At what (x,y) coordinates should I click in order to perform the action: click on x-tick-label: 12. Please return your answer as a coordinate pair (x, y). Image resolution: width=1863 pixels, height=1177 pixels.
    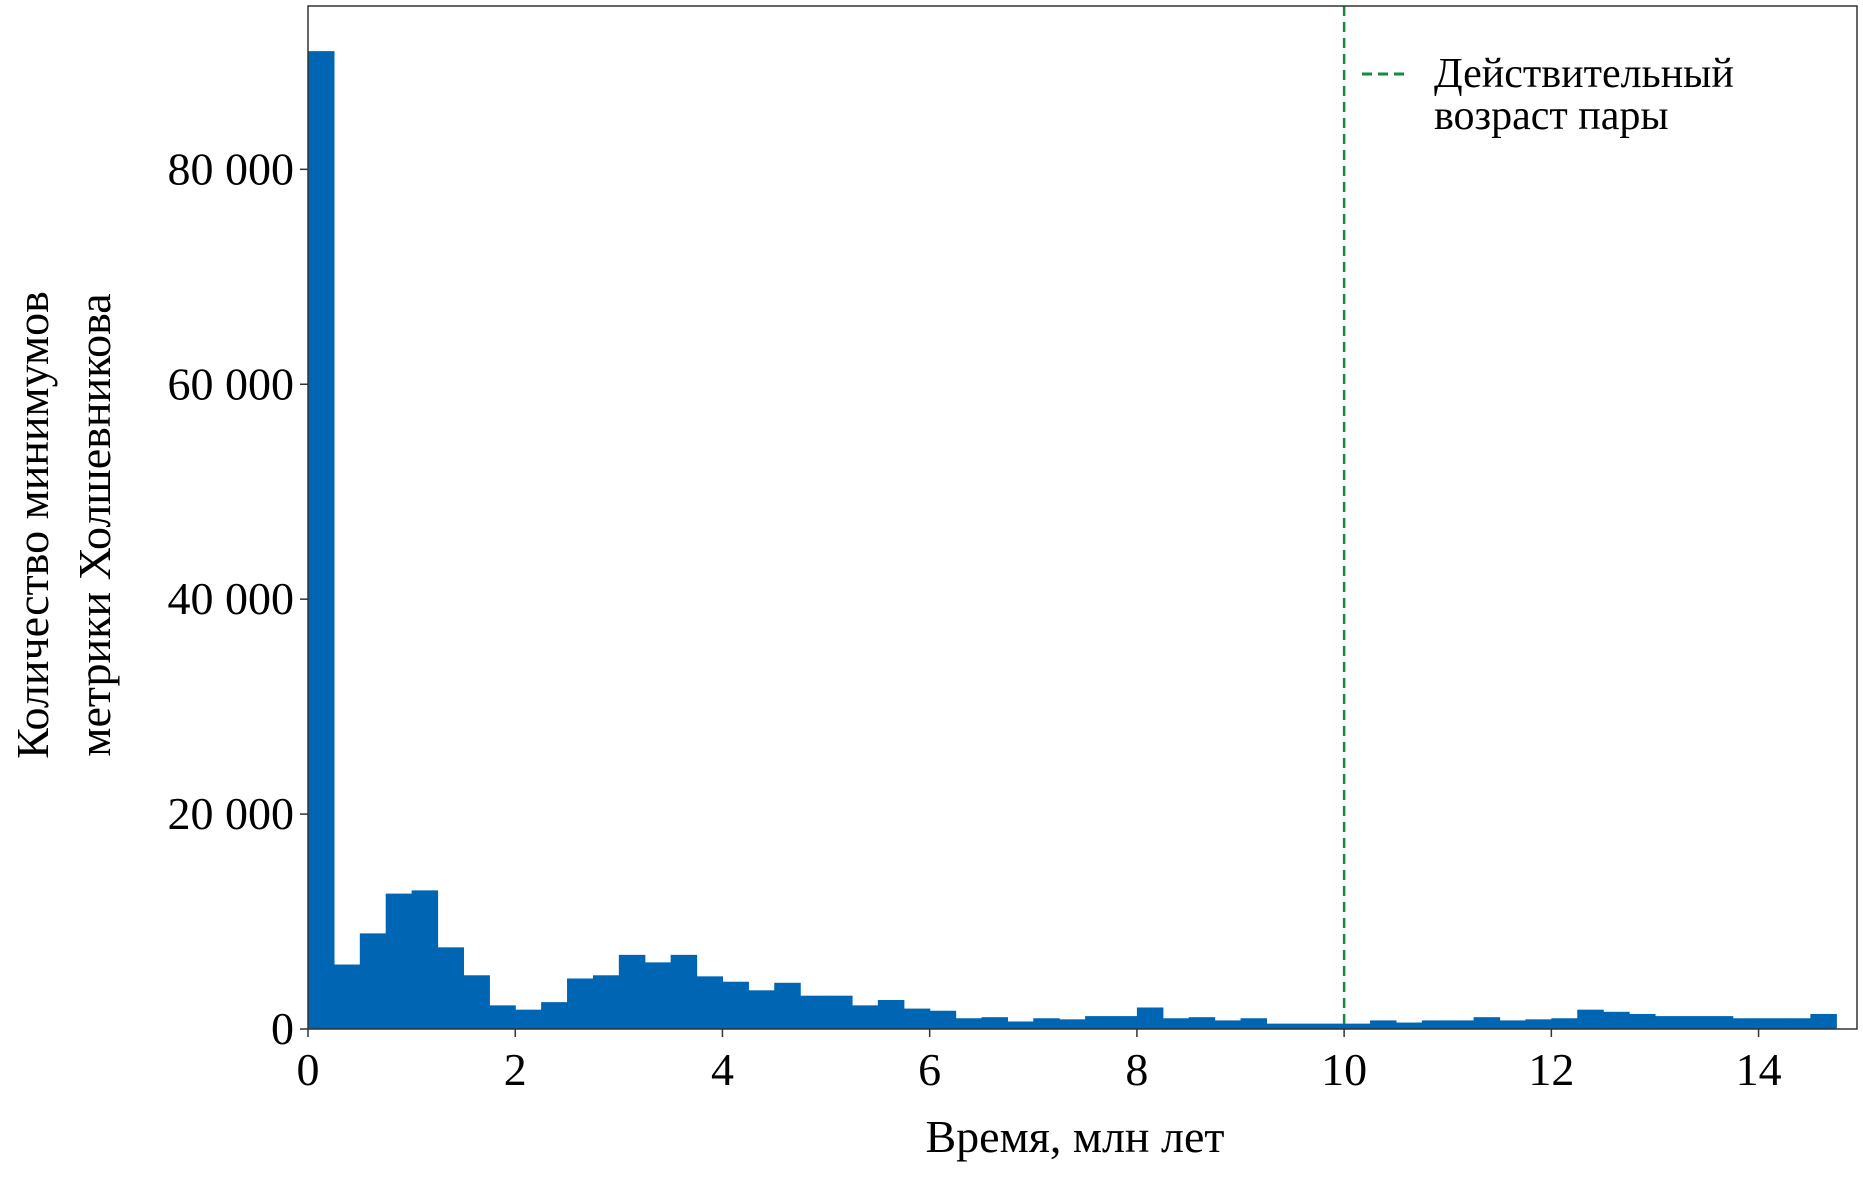
    Looking at the image, I should click on (1551, 1069).